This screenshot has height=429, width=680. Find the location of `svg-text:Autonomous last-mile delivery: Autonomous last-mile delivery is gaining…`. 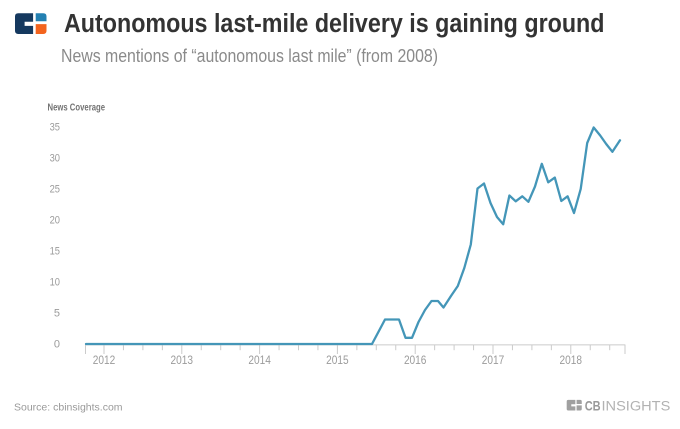

svg-text:Autonomous last-mile delivery: Autonomous last-mile delivery is gaining… is located at coordinates (334, 24).